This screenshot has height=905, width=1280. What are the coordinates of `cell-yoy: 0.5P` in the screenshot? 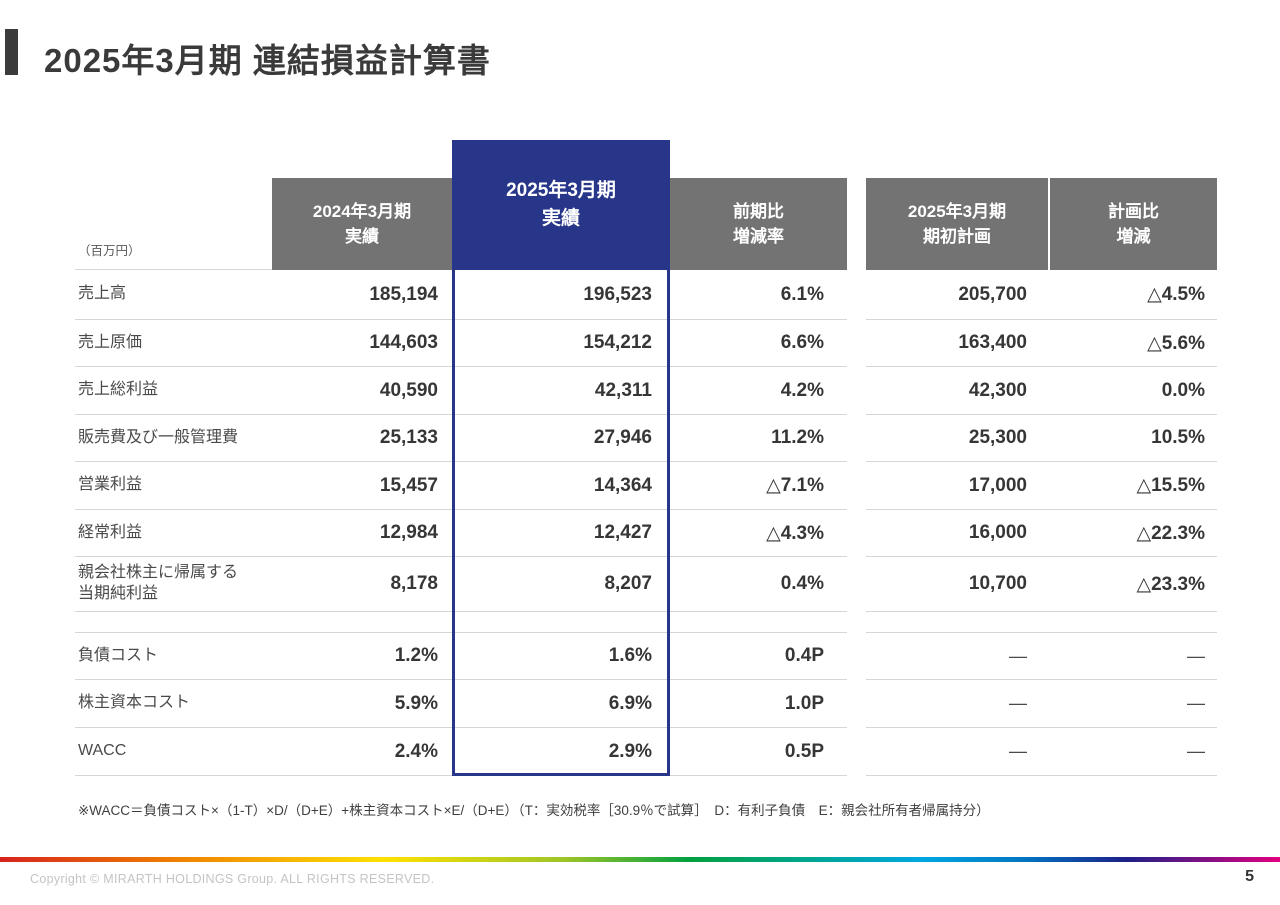 It's located at (758, 752).